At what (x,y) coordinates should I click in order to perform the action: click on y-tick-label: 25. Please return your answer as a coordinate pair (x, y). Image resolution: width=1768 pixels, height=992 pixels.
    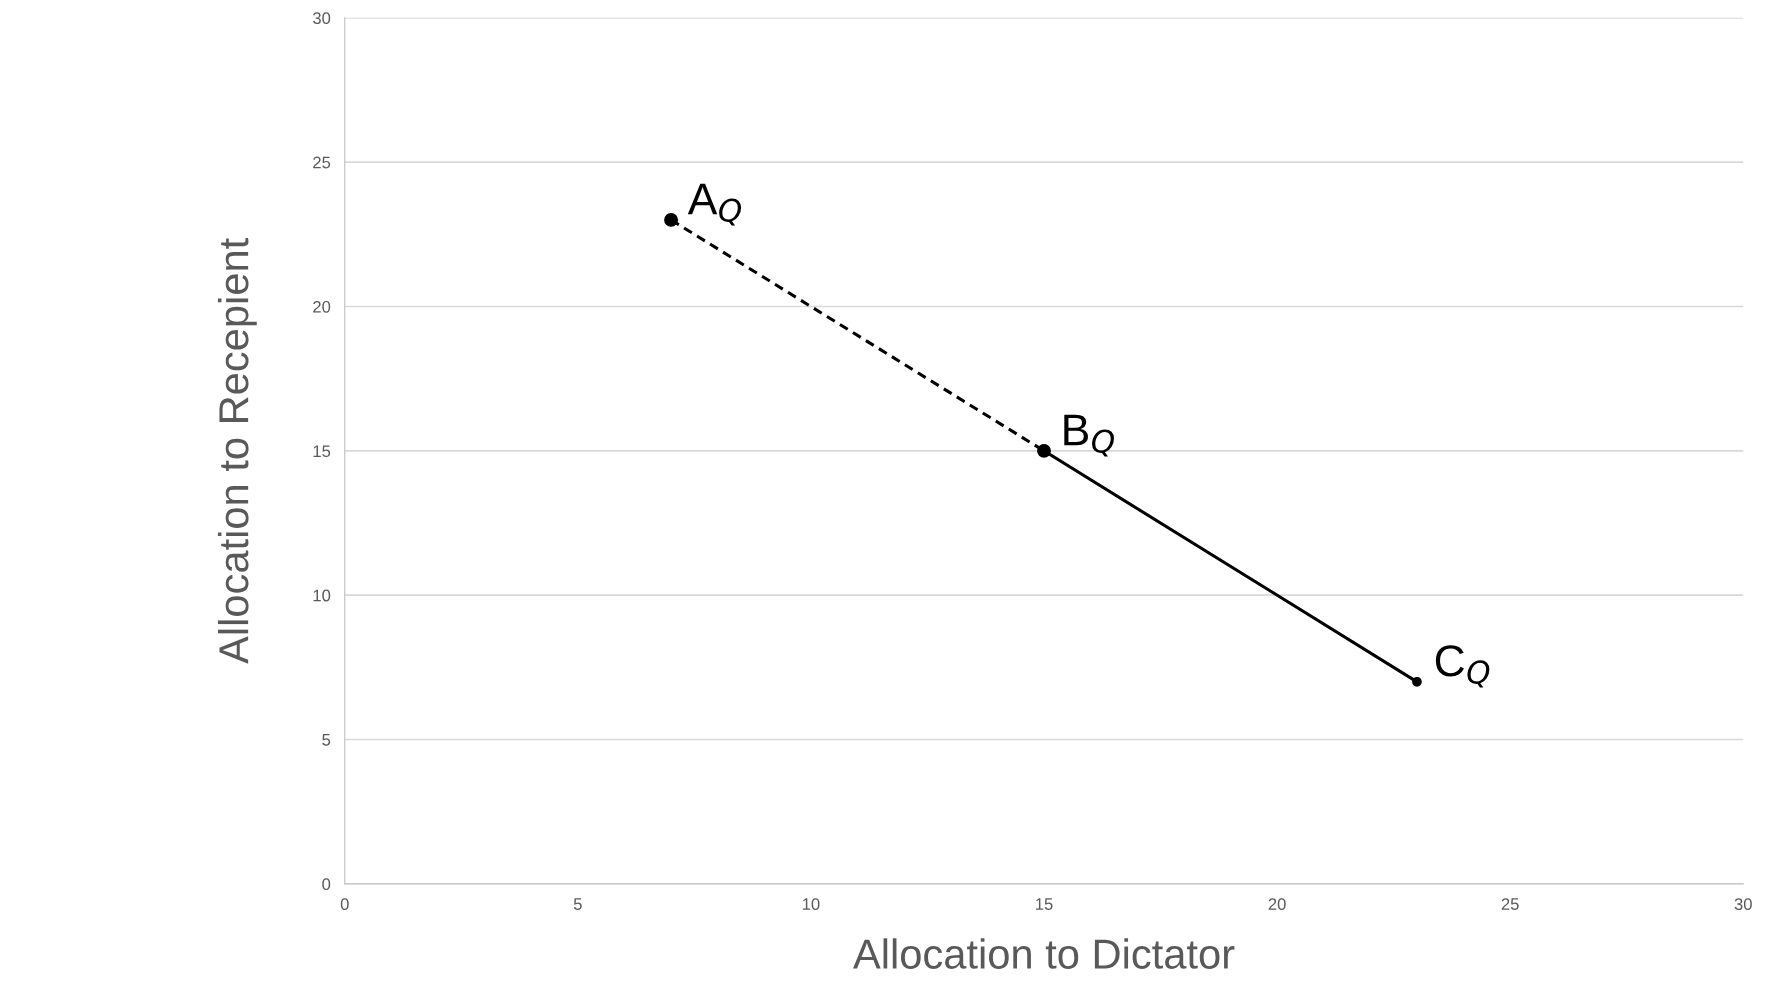
    Looking at the image, I should click on (322, 162).